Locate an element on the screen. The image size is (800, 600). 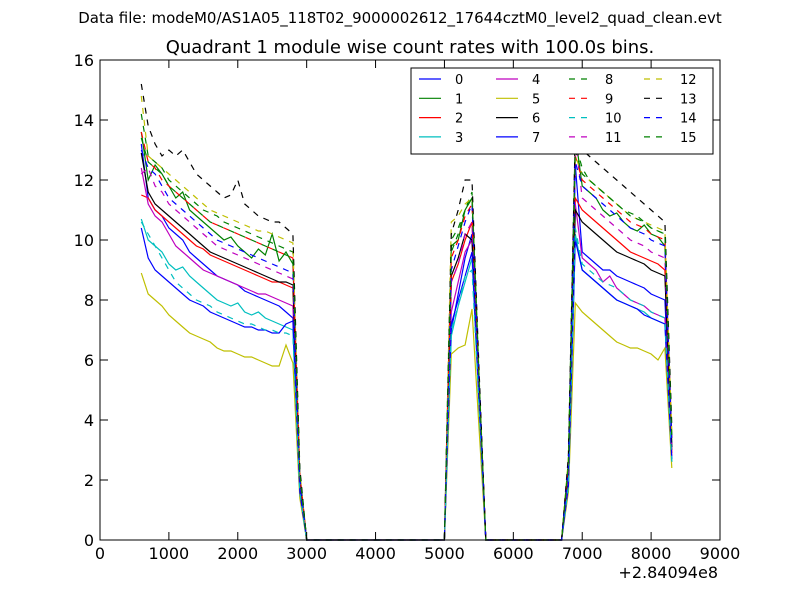
legend-label-14: 14 is located at coordinates (688, 119).